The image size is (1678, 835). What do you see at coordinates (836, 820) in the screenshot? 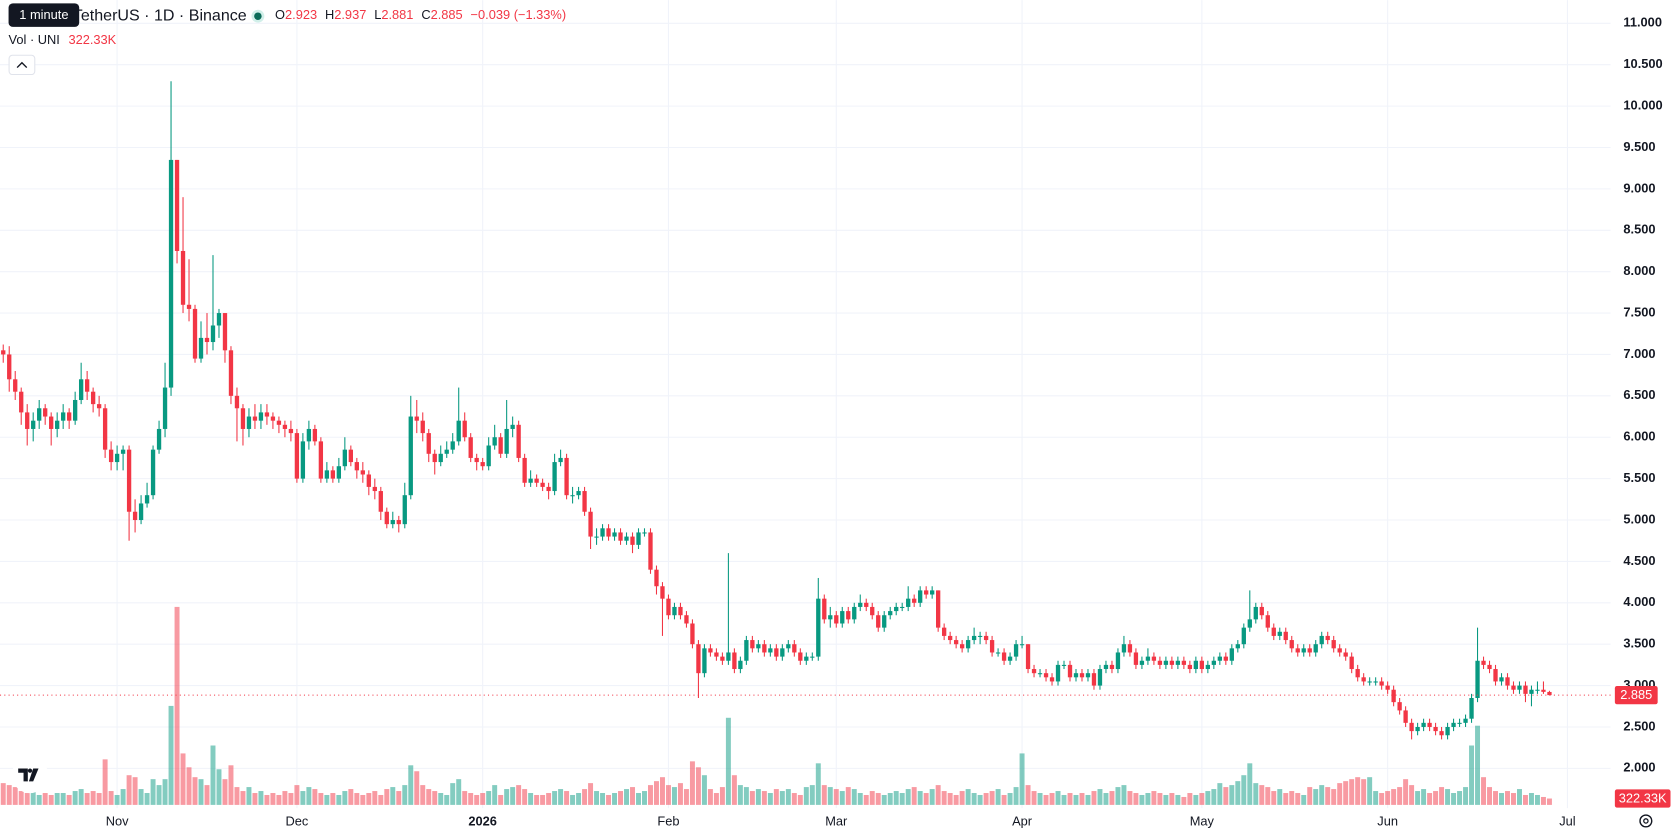
I see `x-tick-label: Mar` at bounding box center [836, 820].